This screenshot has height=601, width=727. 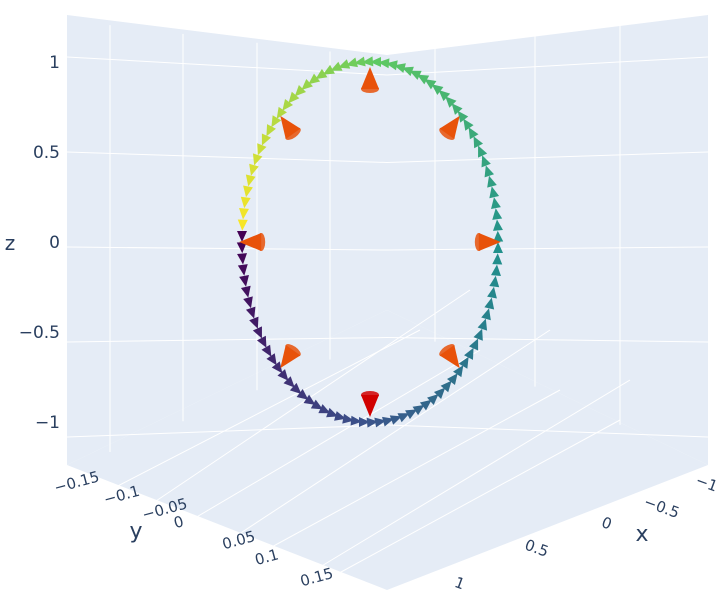 I want to click on x-tick-label: 0.5, so click(x=536, y=548).